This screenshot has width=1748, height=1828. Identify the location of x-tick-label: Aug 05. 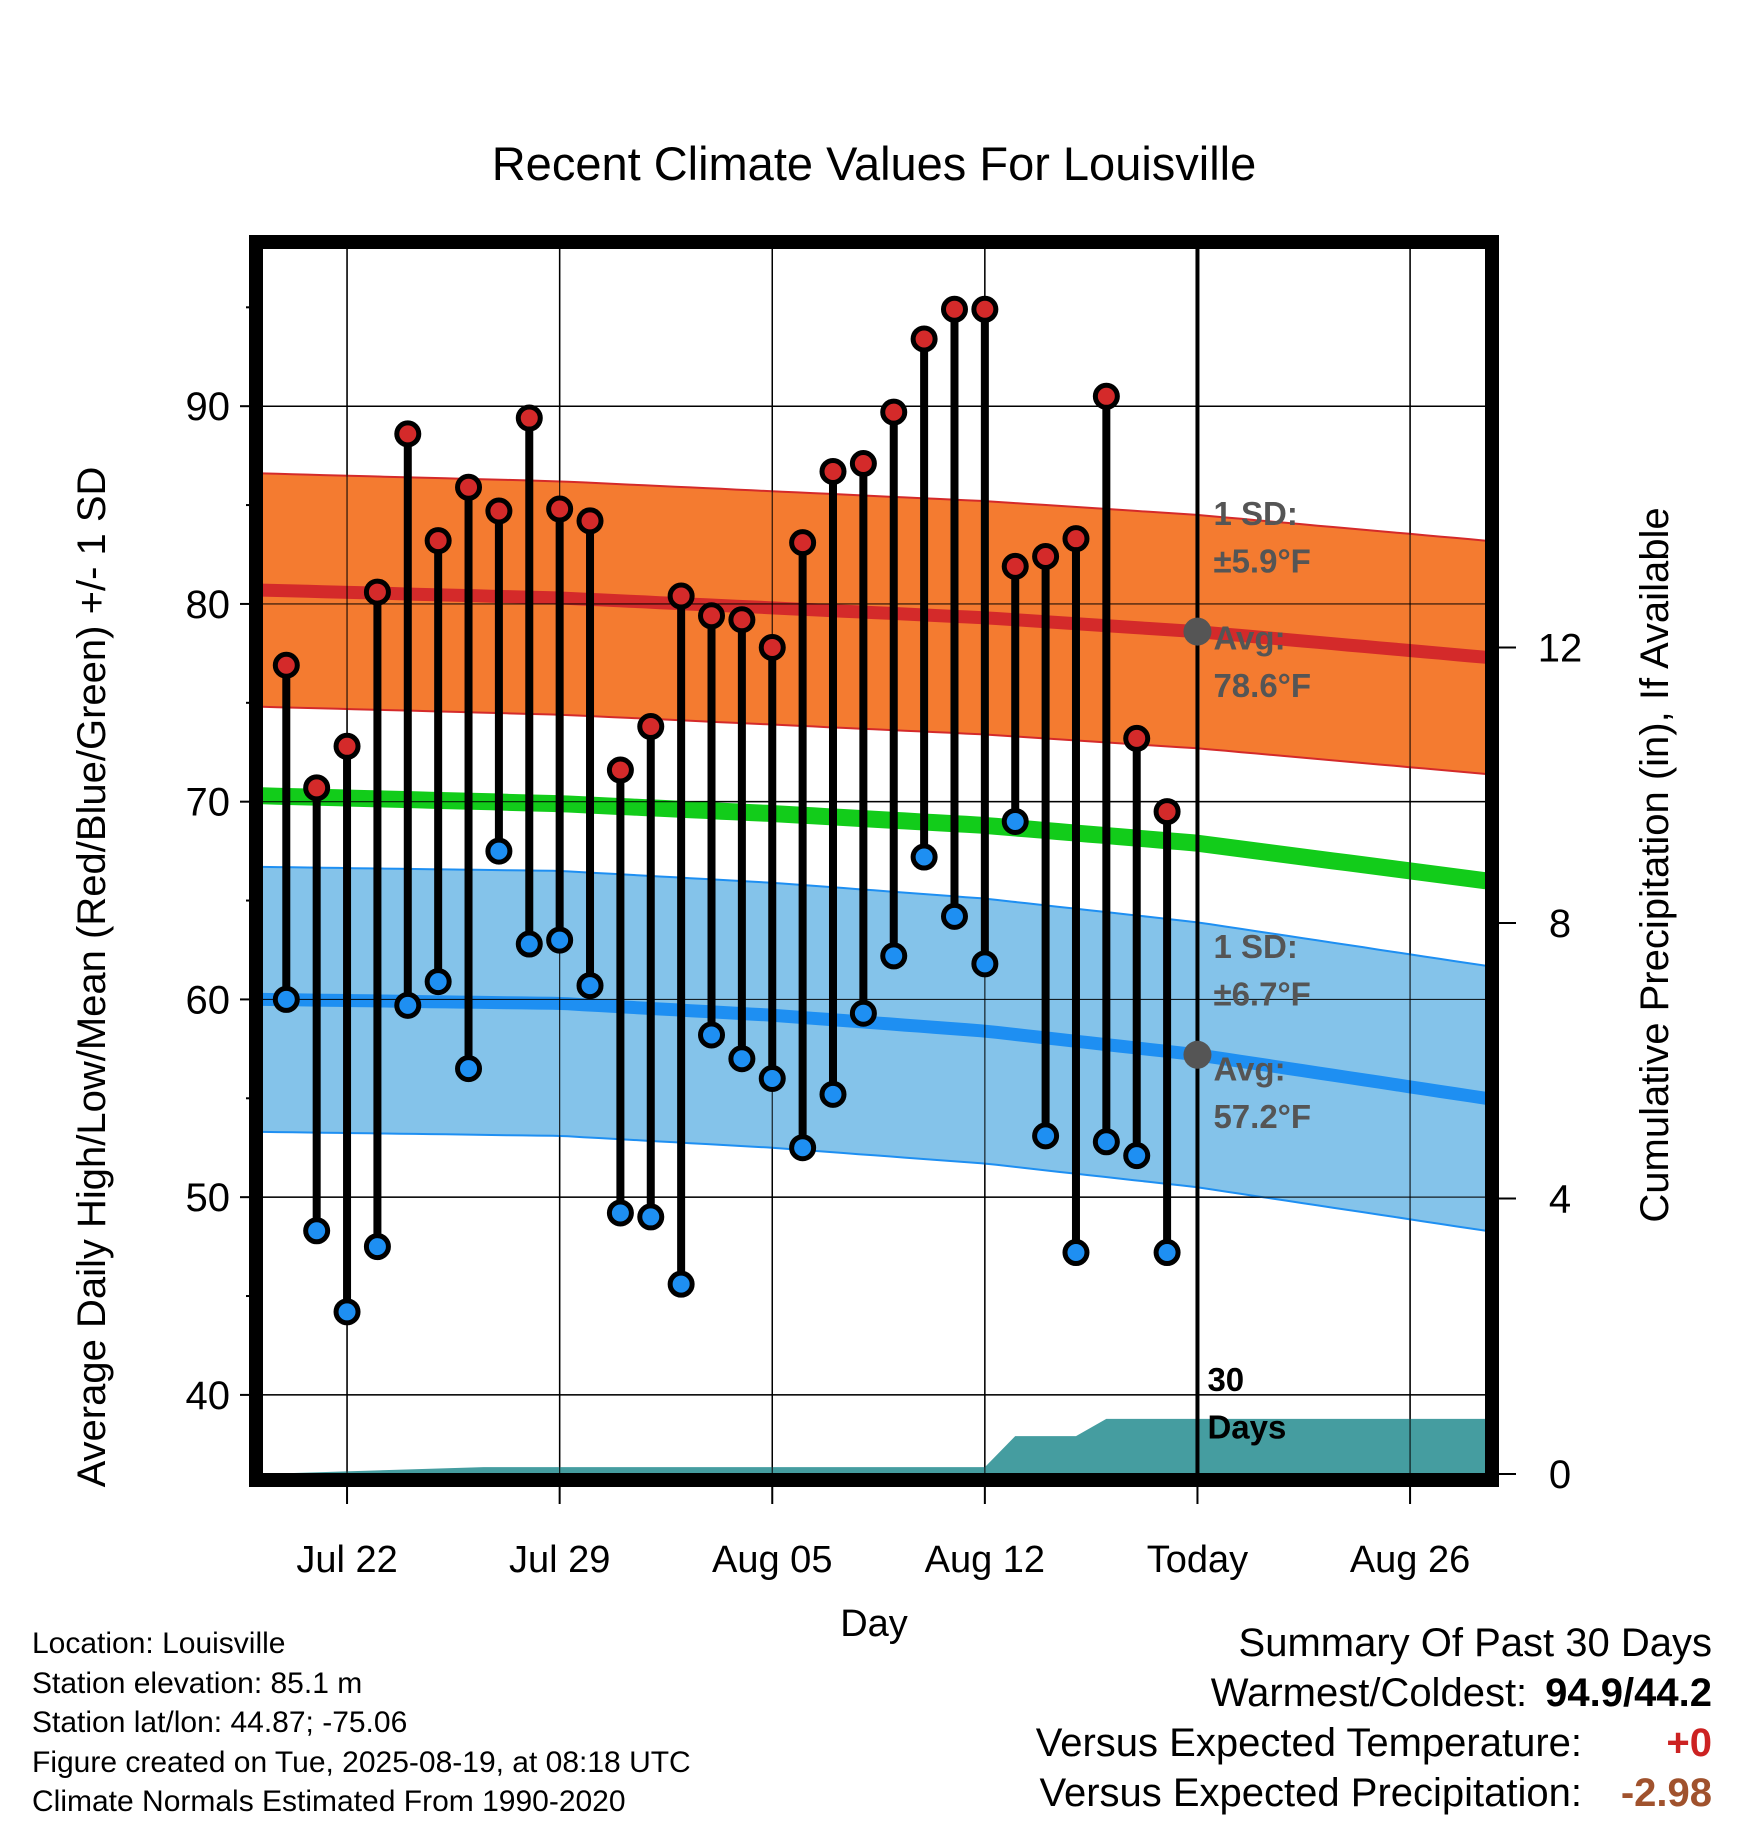
(772, 1560).